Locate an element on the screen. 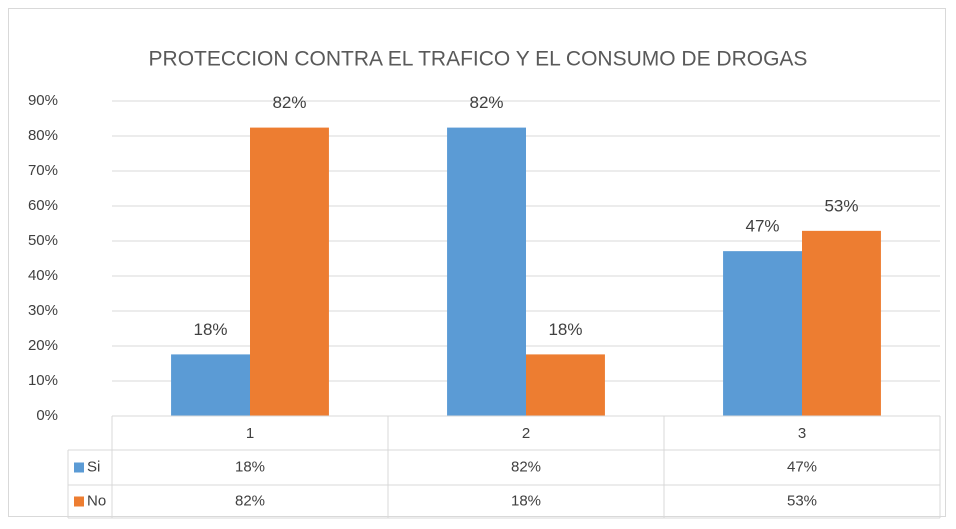 Image resolution: width=956 pixels, height=529 pixels. y-tick-label: 40% is located at coordinates (43, 275).